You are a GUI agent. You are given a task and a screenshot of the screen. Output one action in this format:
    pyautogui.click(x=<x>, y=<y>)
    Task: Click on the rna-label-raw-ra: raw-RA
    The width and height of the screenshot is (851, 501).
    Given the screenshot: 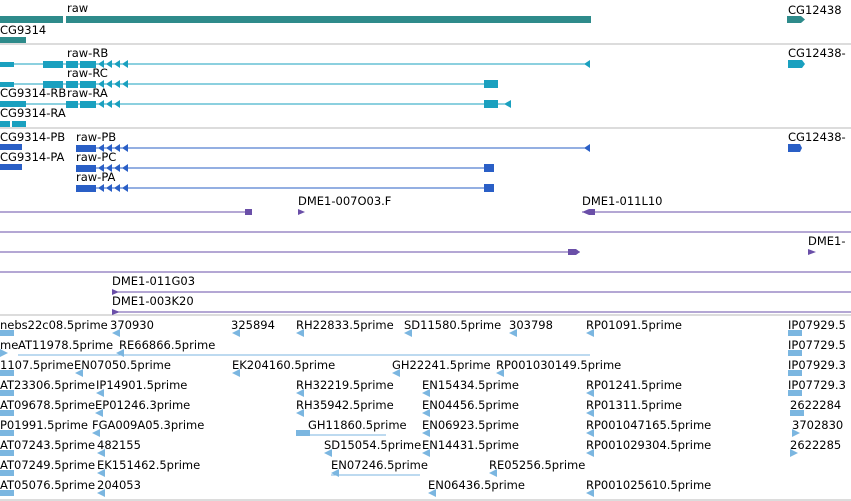 What is the action you would take?
    pyautogui.click(x=87, y=93)
    